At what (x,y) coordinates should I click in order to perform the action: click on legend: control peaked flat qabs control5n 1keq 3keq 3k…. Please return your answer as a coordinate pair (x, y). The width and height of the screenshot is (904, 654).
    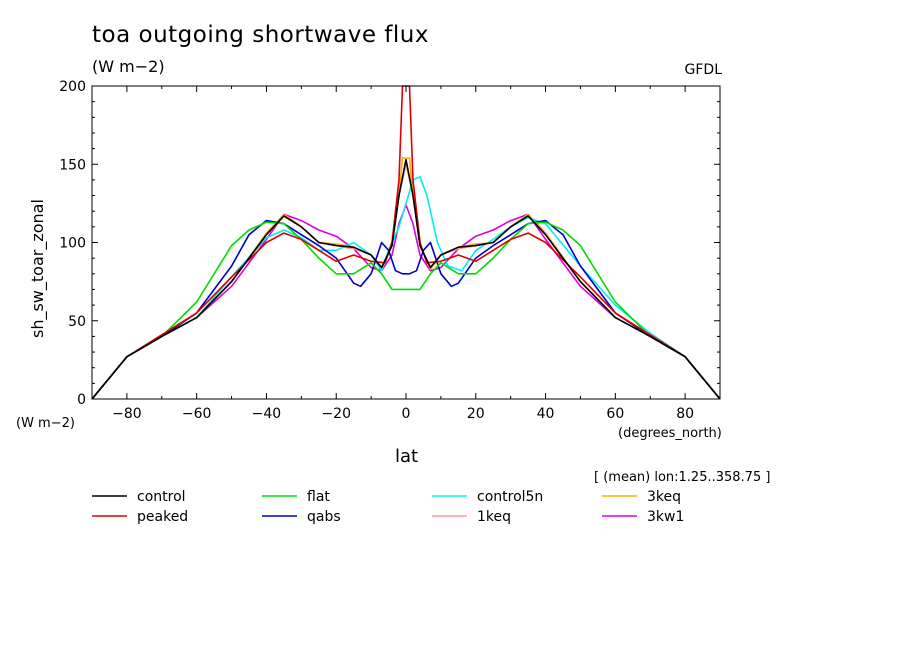
    Looking at the image, I should click on (388, 507).